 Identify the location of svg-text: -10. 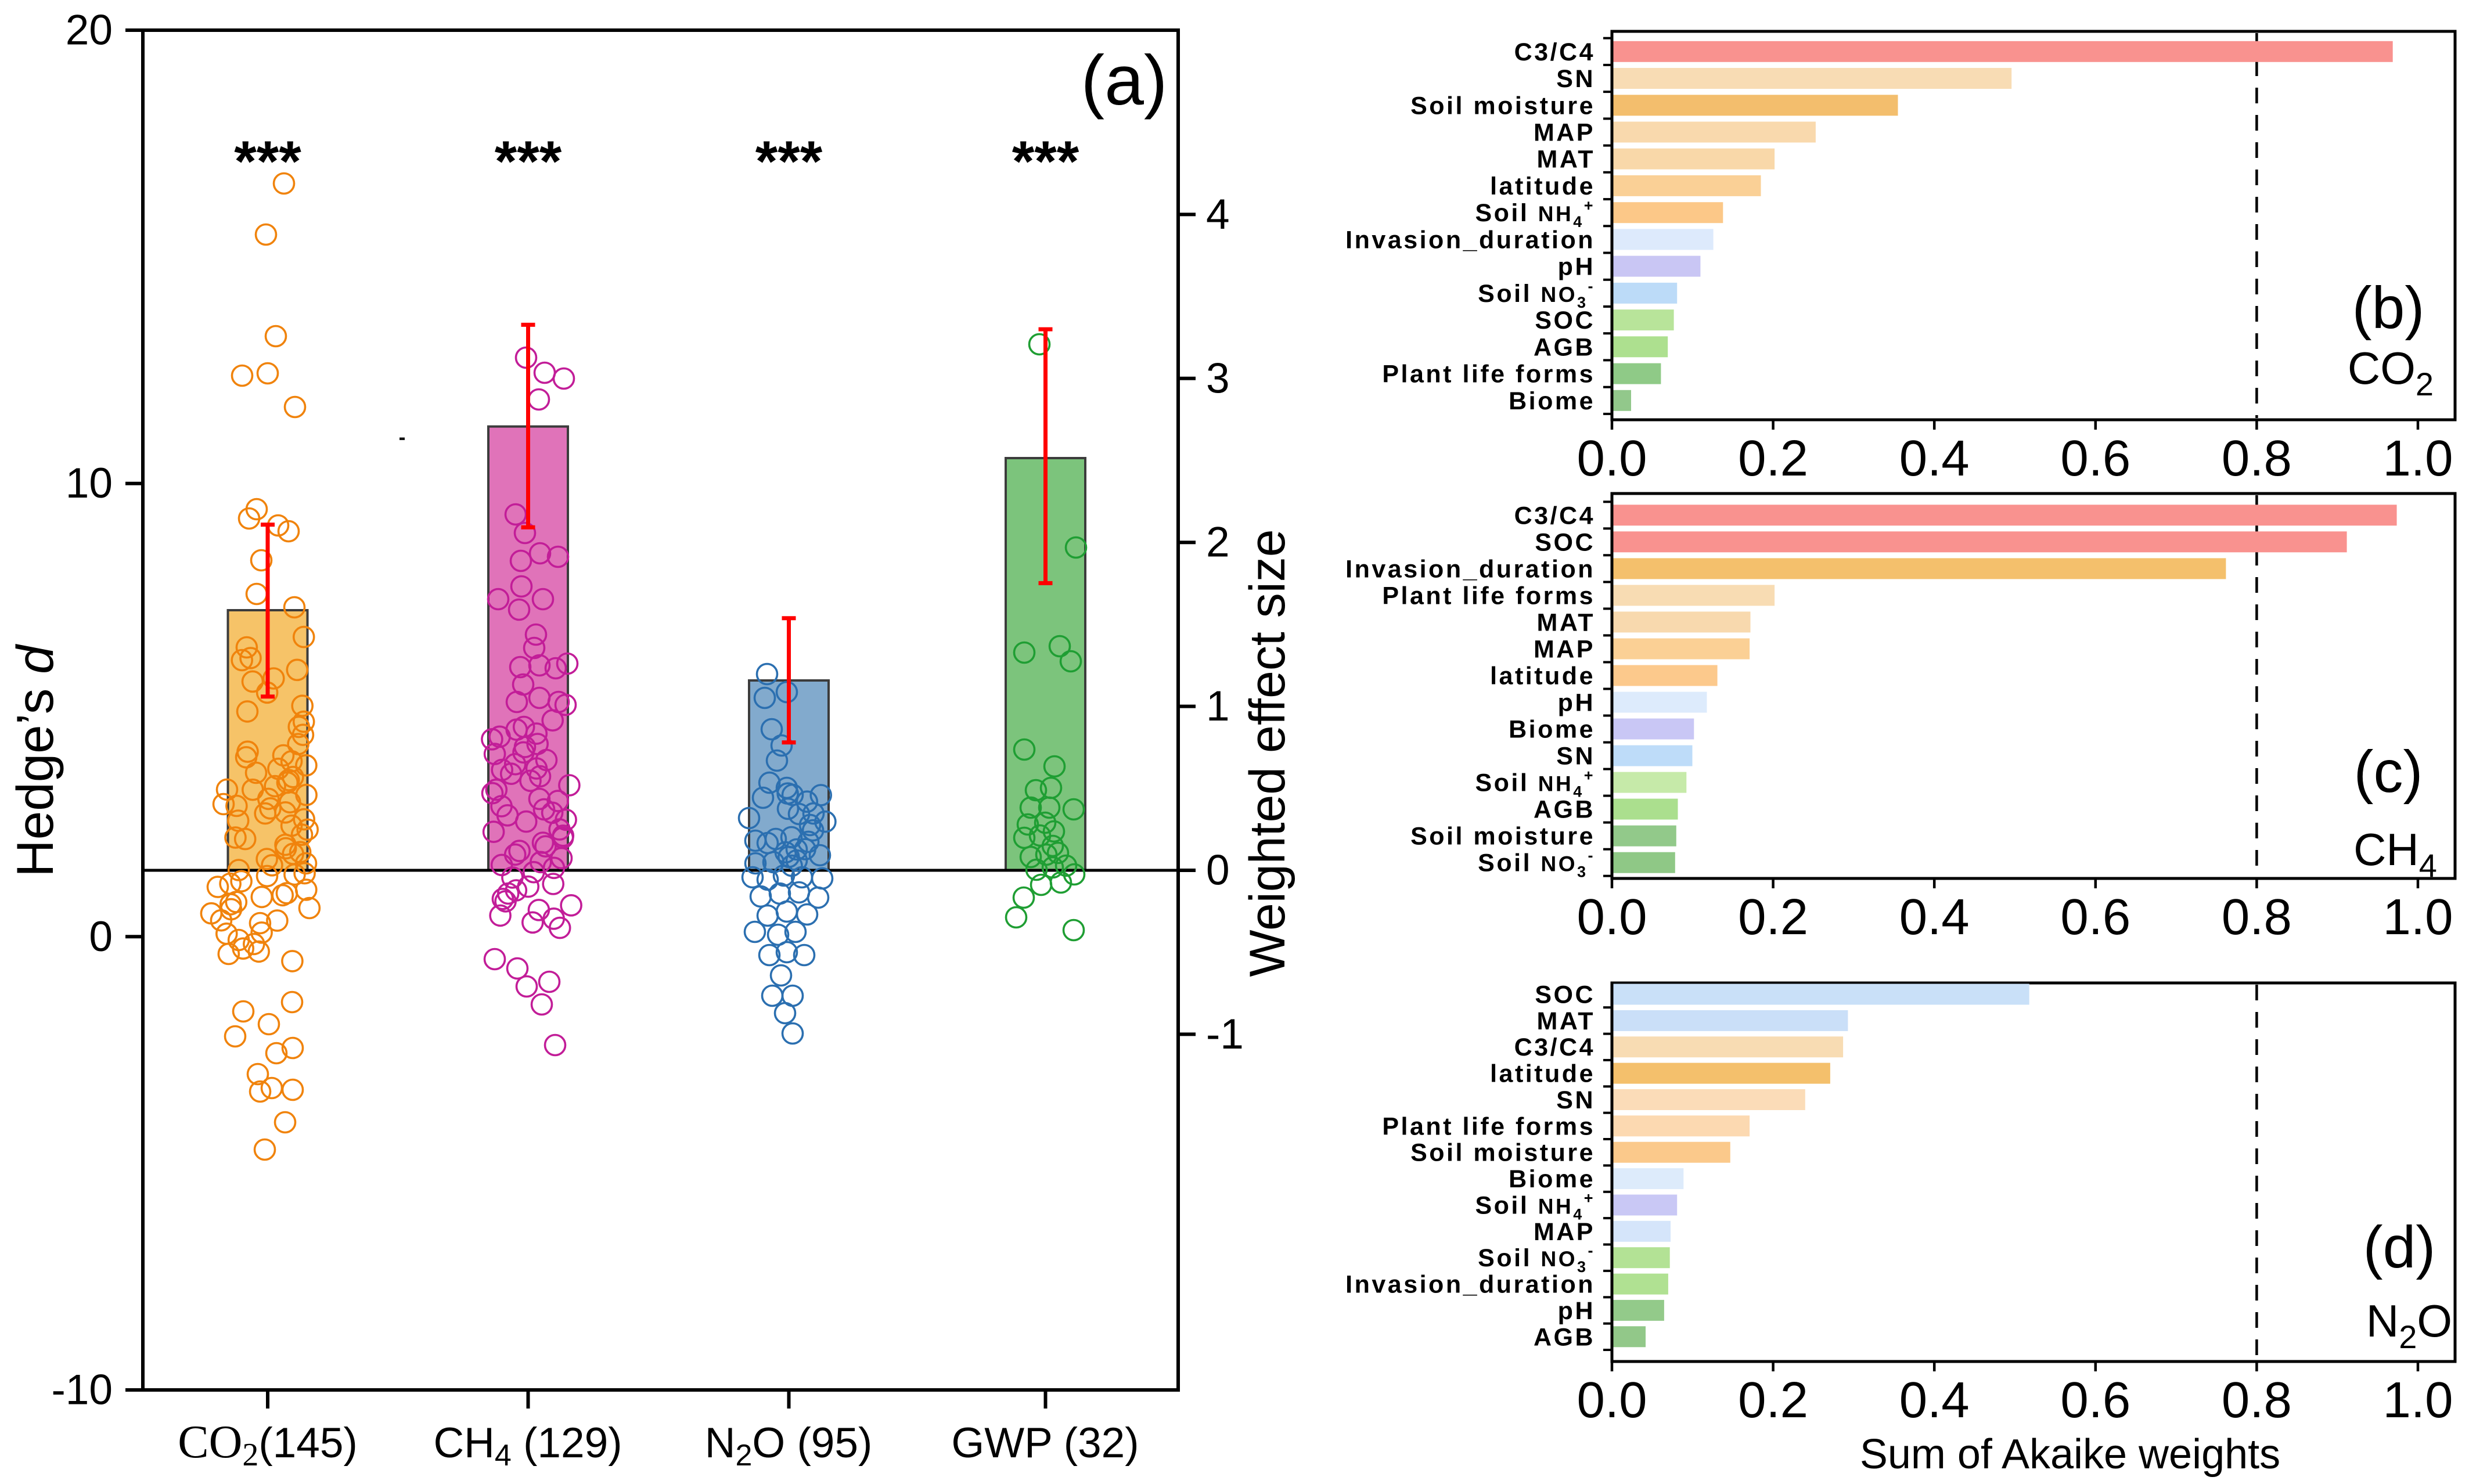
(82, 1391).